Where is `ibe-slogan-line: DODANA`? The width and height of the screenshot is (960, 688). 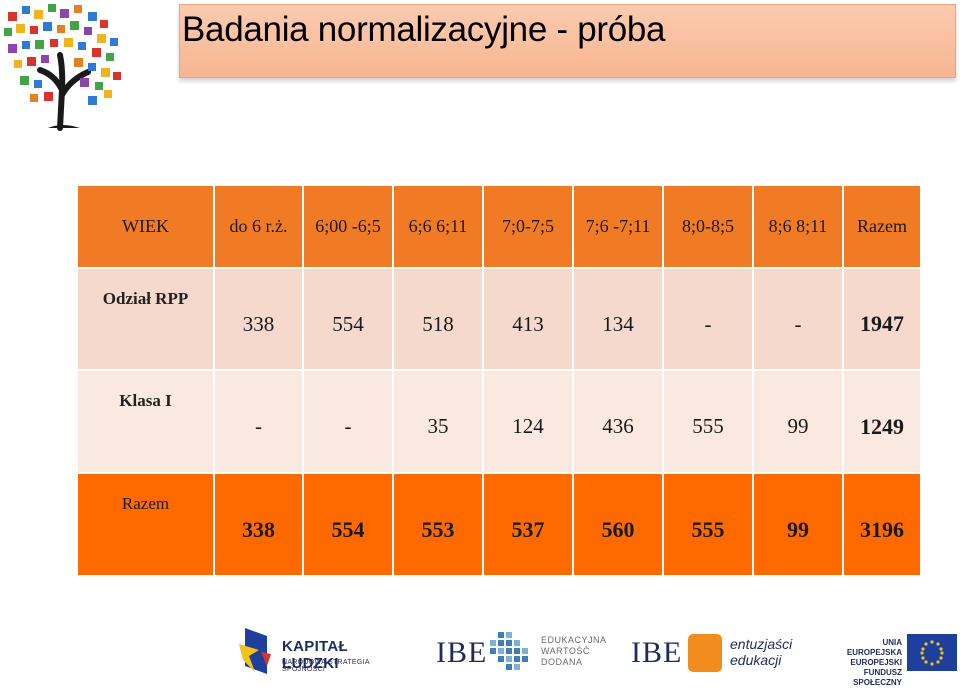 ibe-slogan-line: DODANA is located at coordinates (562, 662).